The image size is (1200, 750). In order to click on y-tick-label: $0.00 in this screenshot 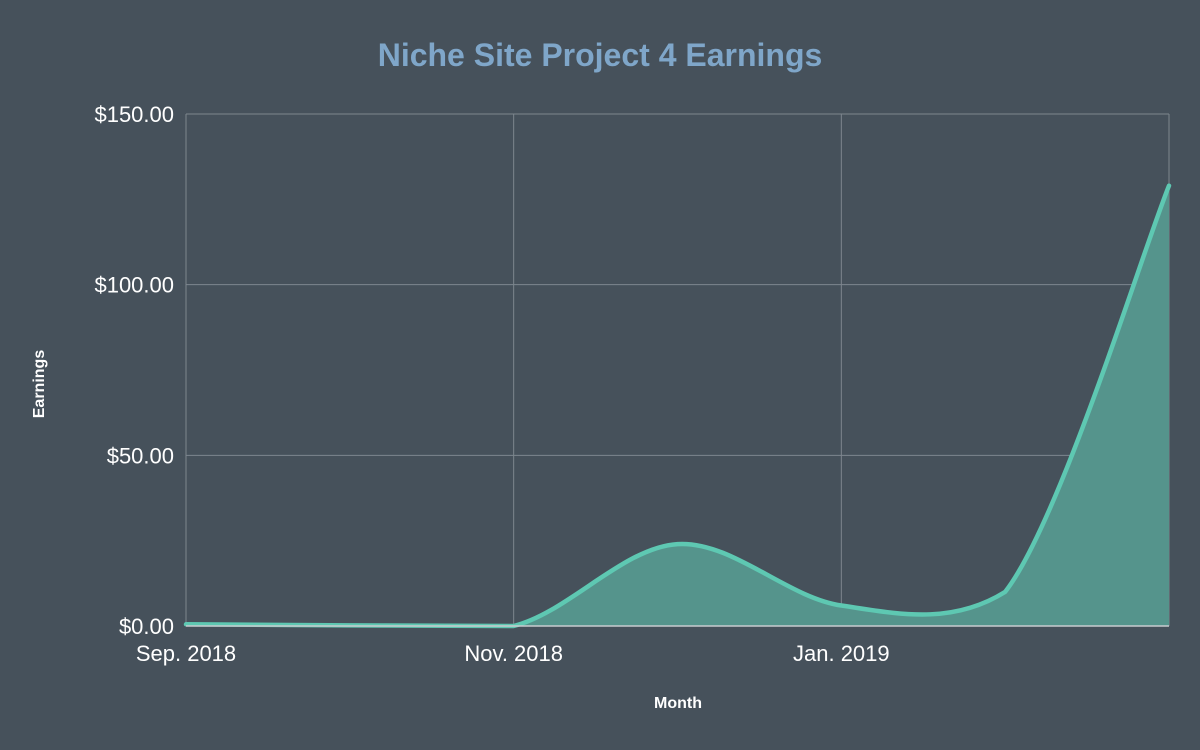, I will do `click(146, 626)`.